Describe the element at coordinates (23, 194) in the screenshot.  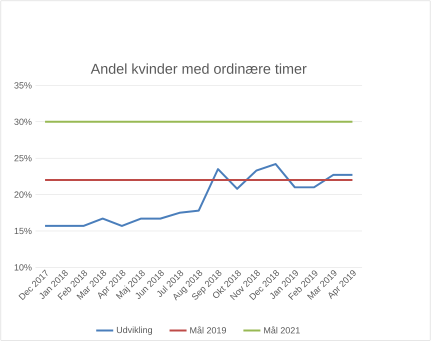
I see `y-tick-label: 20%` at that location.